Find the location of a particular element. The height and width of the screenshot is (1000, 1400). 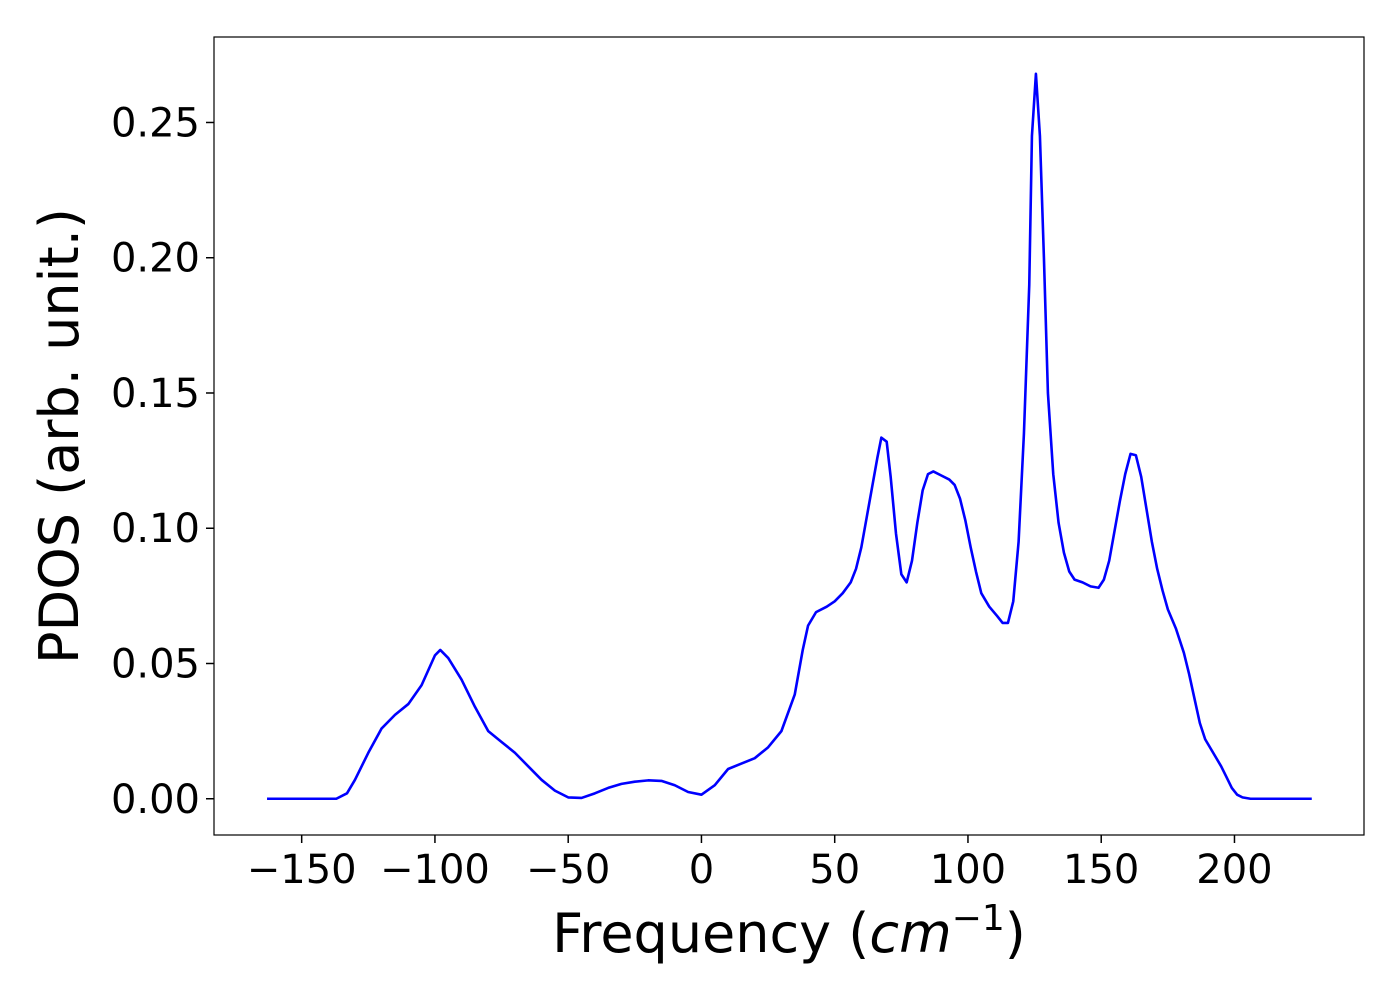

x-tick-label: 0 is located at coordinates (701, 870).